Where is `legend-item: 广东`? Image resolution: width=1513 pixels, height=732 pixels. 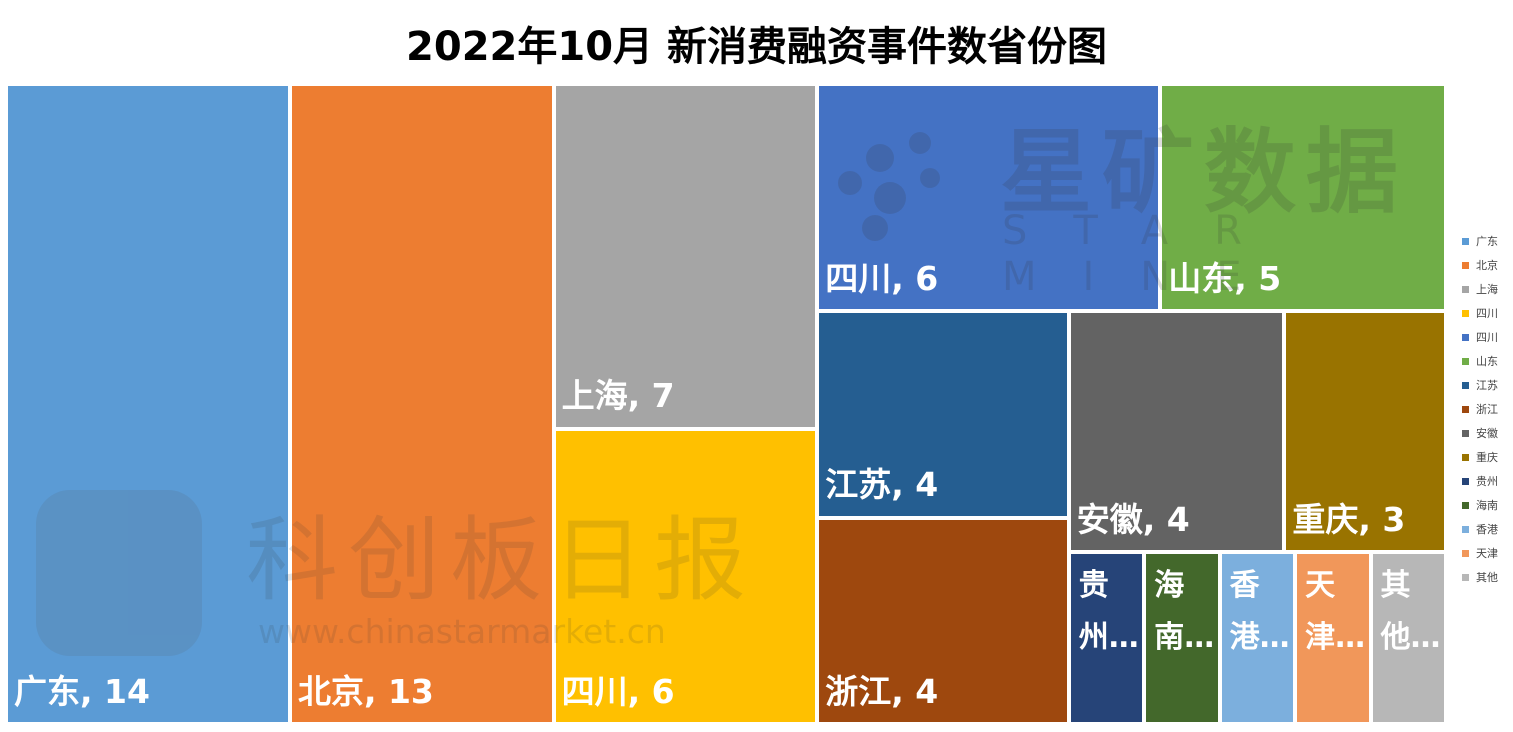
legend-item: 广东 is located at coordinates (1486, 241).